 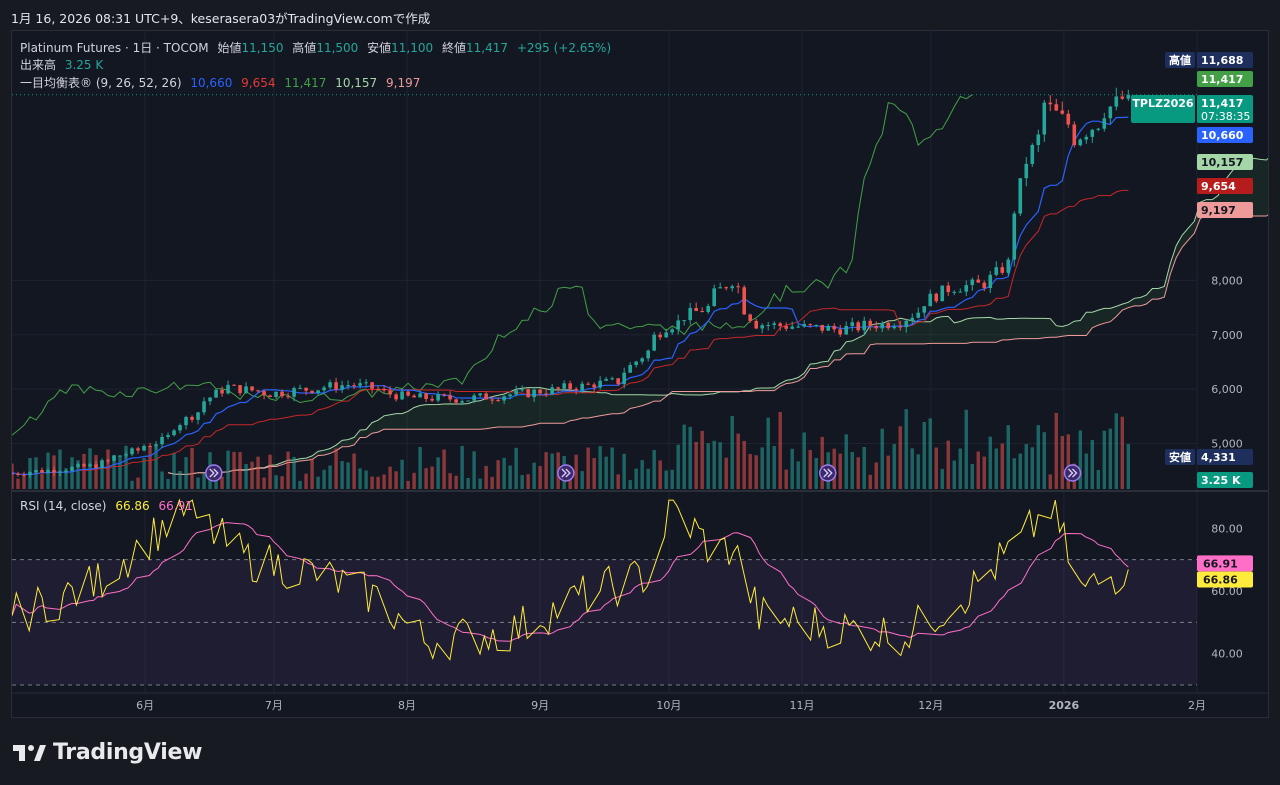 I want to click on time-tick-label: 8月, so click(x=407, y=705).